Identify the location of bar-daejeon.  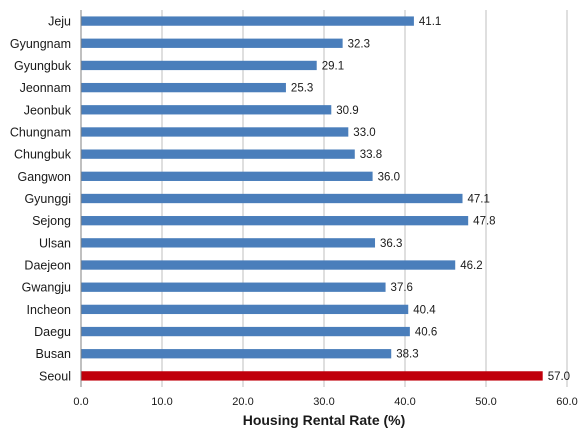
(268, 265).